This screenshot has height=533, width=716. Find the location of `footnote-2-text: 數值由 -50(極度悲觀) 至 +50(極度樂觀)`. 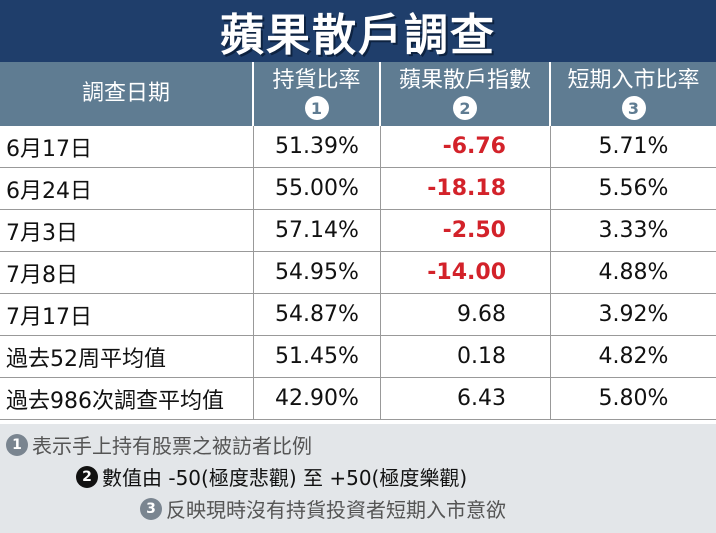

footnote-2-text: 數值由 -50(極度悲觀) 至 +50(極度樂觀) is located at coordinates (285, 478).